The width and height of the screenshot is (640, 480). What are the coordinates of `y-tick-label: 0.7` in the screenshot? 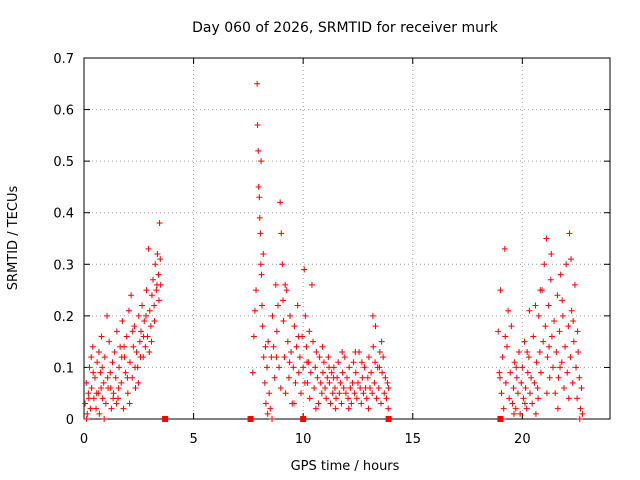 It's located at (63, 59).